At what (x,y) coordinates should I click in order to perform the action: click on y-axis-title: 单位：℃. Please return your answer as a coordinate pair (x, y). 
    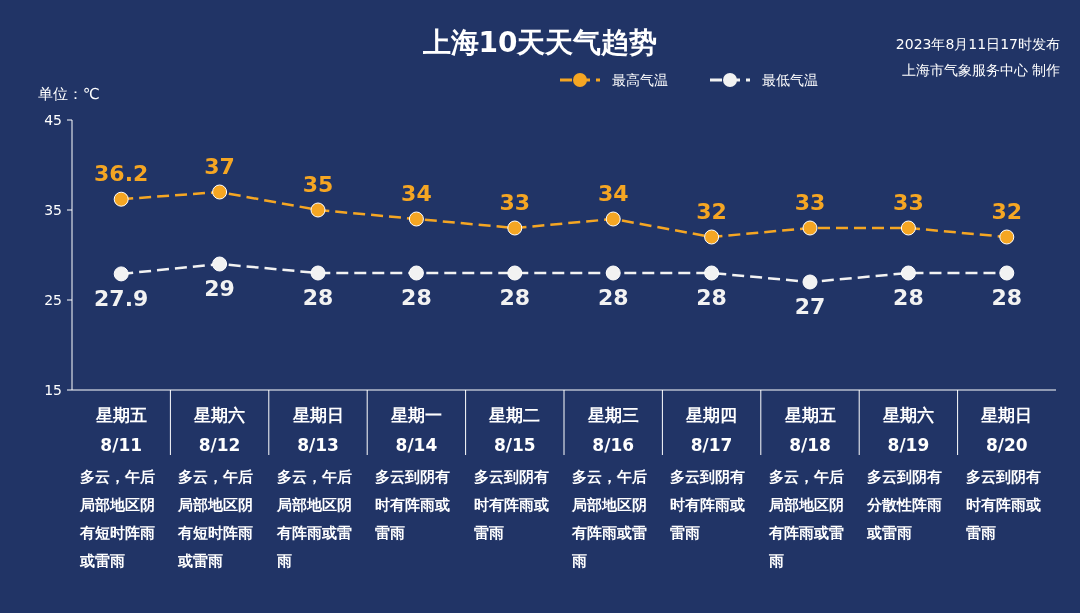
    Looking at the image, I should click on (69, 94).